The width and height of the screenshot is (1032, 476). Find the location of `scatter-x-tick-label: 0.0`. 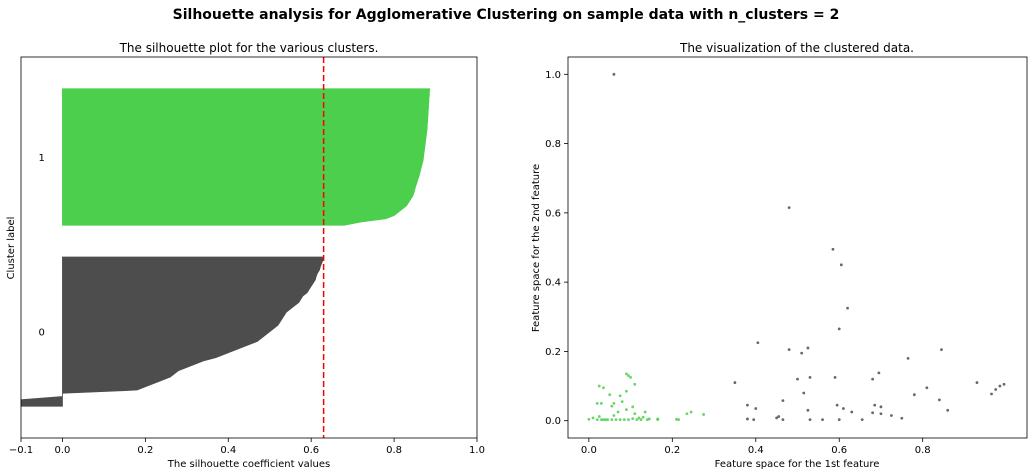

scatter-x-tick-label: 0.0 is located at coordinates (589, 450).